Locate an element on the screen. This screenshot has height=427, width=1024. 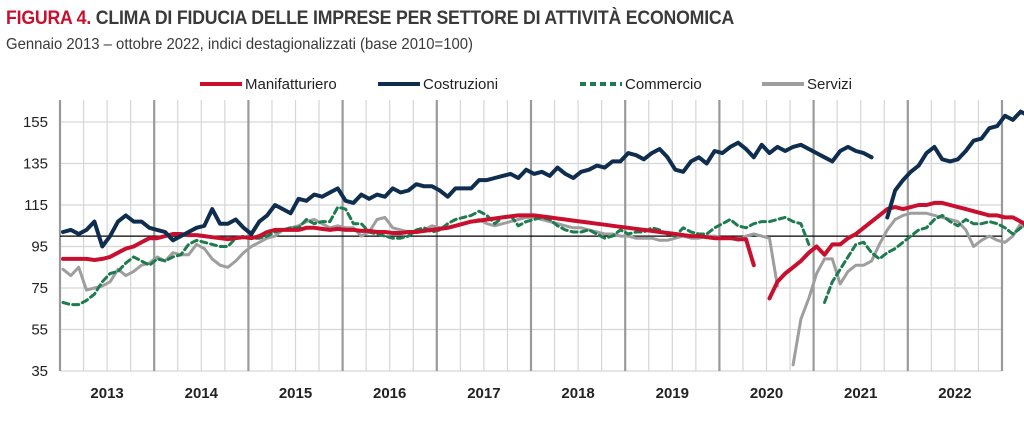
x-tick-label: 2013 is located at coordinates (106, 393).